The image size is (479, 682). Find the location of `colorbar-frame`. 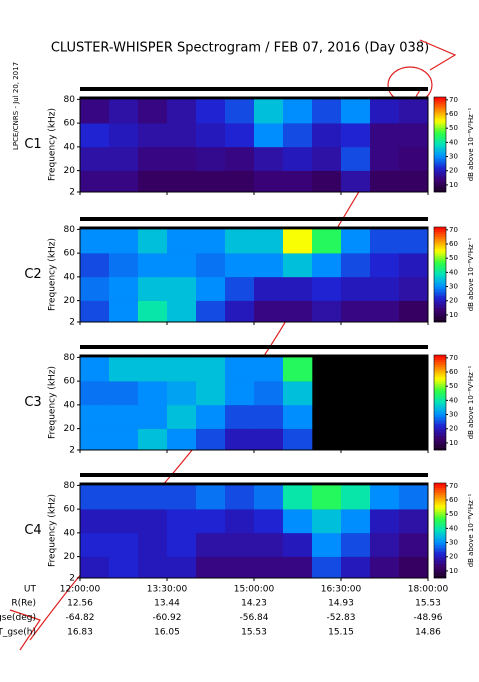

colorbar-frame is located at coordinates (440, 530).